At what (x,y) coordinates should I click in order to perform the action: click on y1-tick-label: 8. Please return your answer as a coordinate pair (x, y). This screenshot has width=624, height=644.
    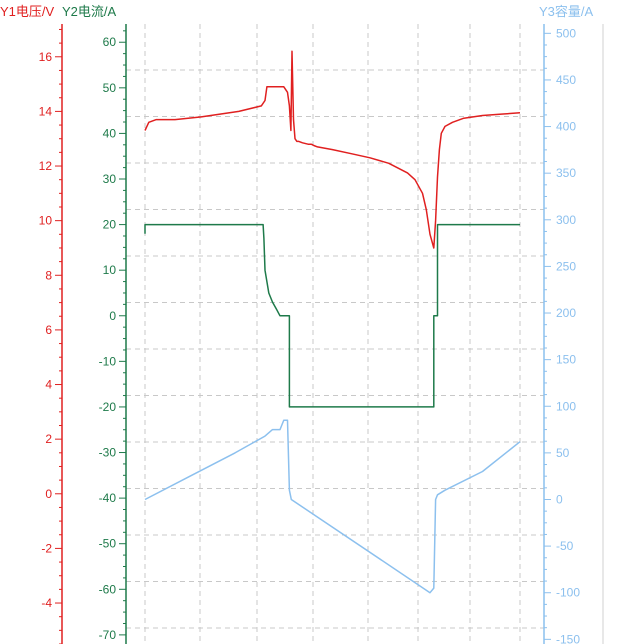
    Looking at the image, I should click on (48, 275).